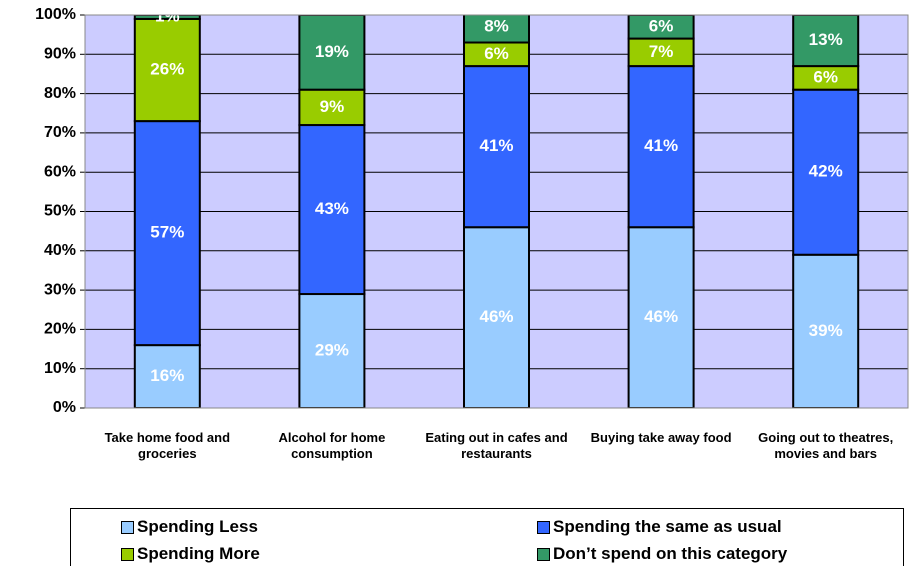 Image resolution: width=911 pixels, height=566 pixels. Describe the element at coordinates (60, 132) in the screenshot. I see `y-tick-label: 70%` at that location.